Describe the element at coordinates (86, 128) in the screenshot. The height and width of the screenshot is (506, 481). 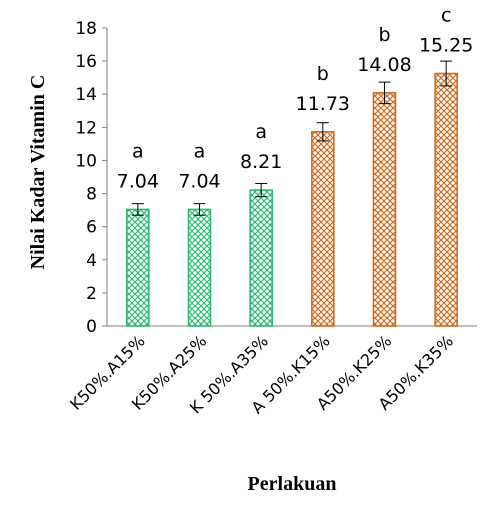
I see `y-tick-label: 12` at that location.